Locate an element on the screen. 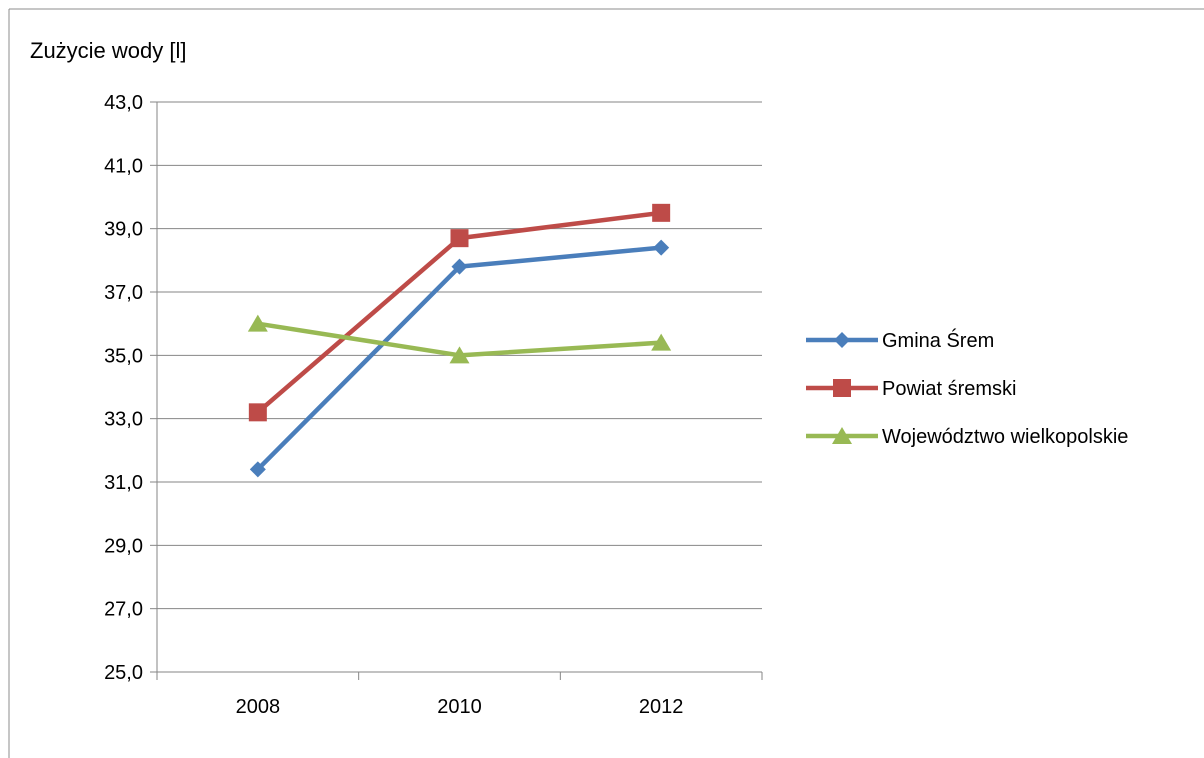  chart-title: Zużycie wody [l] is located at coordinates (108, 50).